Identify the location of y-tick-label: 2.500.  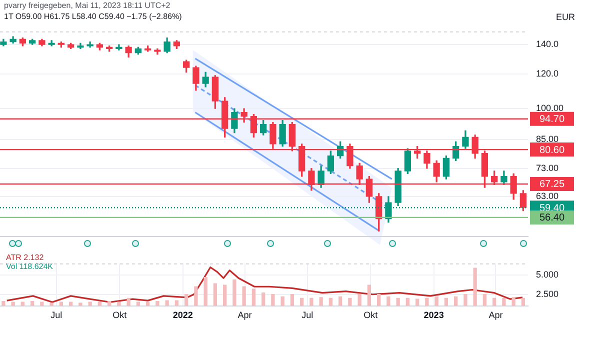
(547, 293).